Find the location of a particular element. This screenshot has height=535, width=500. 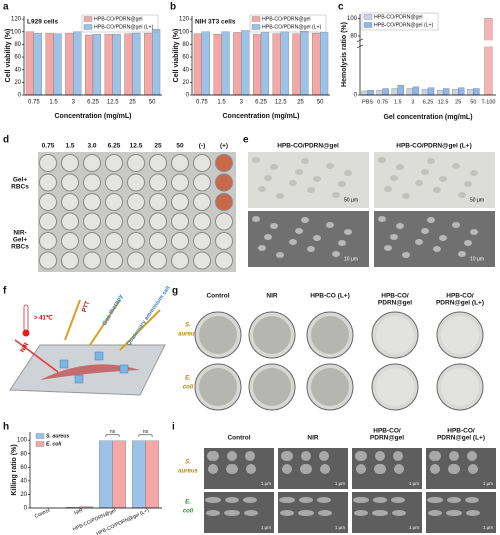

dish-column-label: PDRN@gel (L+) is located at coordinates (460, 303).